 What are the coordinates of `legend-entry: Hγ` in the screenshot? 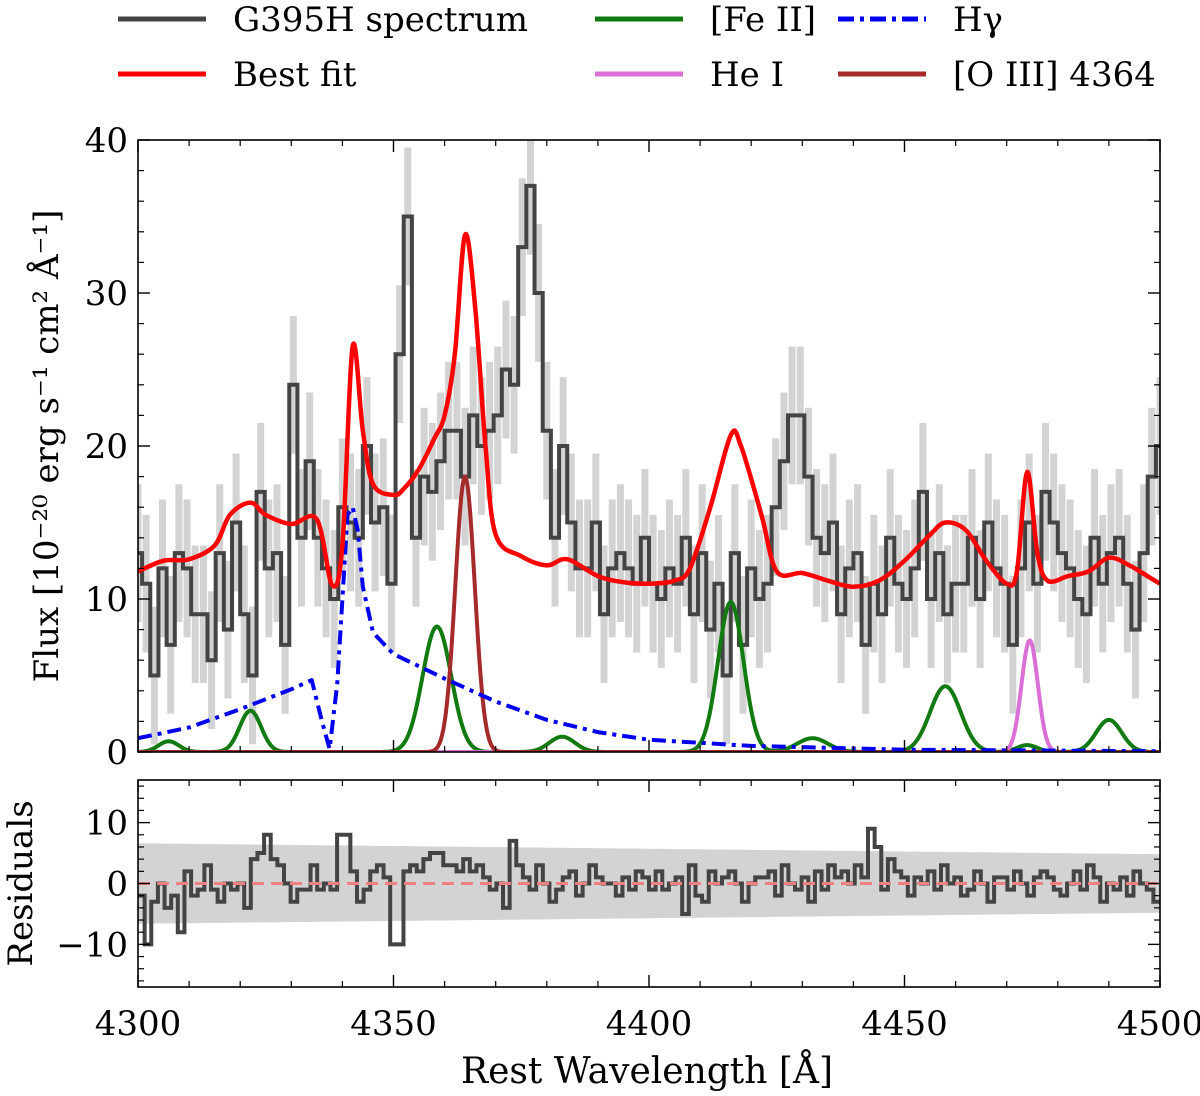 It's located at (920, 20).